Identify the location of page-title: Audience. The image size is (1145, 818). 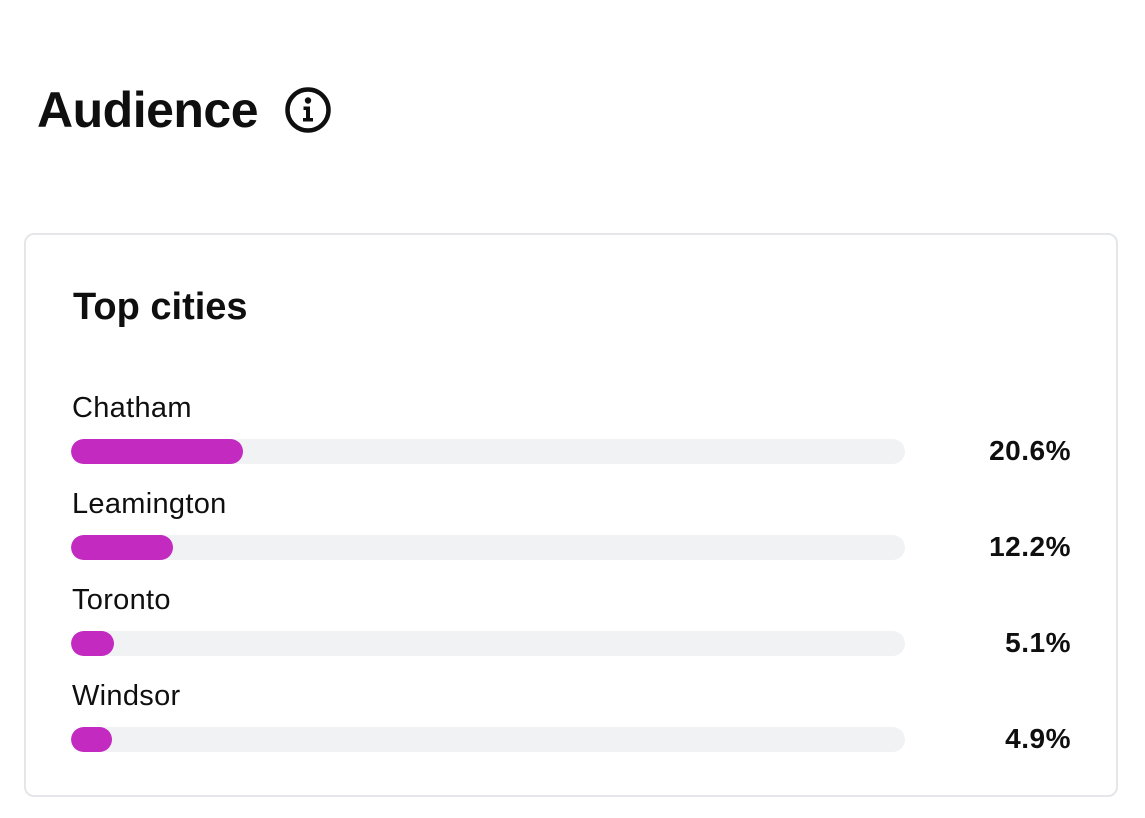
(148, 110).